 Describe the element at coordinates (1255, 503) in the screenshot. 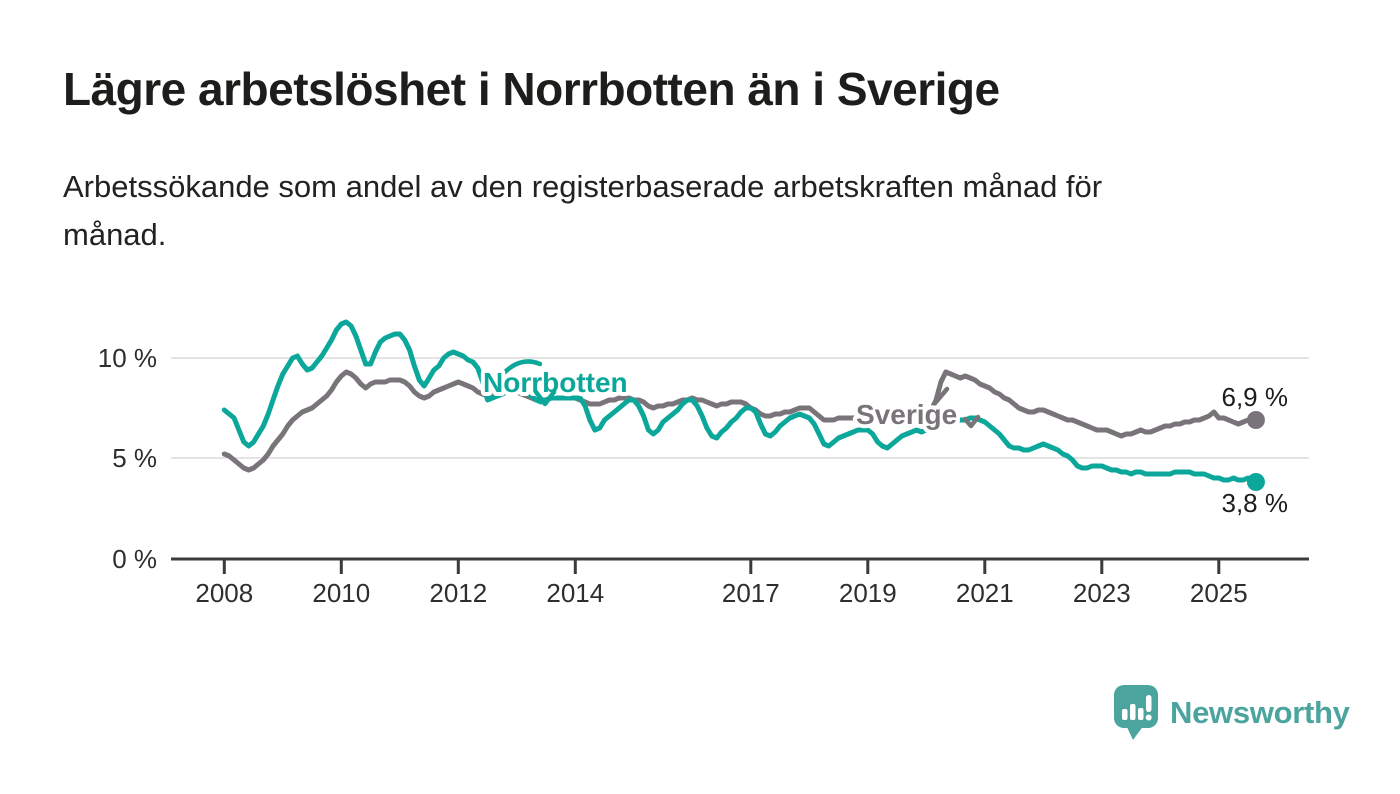

I see `norrbotten-end-value-label: 3,8 %` at that location.